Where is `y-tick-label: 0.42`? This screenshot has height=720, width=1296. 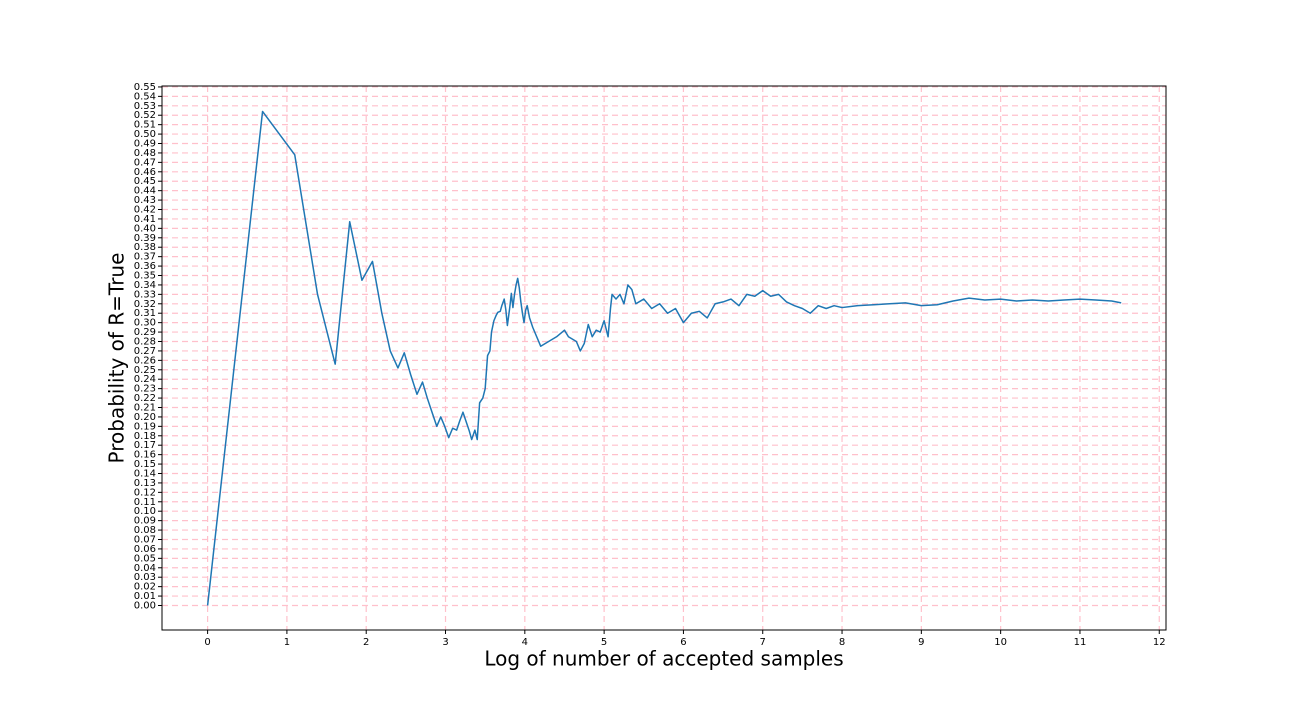
y-tick-label: 0.42 is located at coordinates (145, 210).